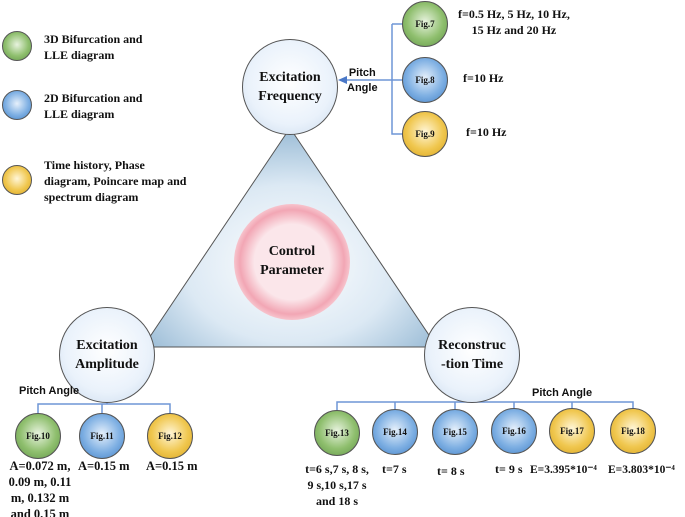 The width and height of the screenshot is (685, 517). Describe the element at coordinates (394, 469) in the screenshot. I see `fig14-values: t=7 s` at that location.